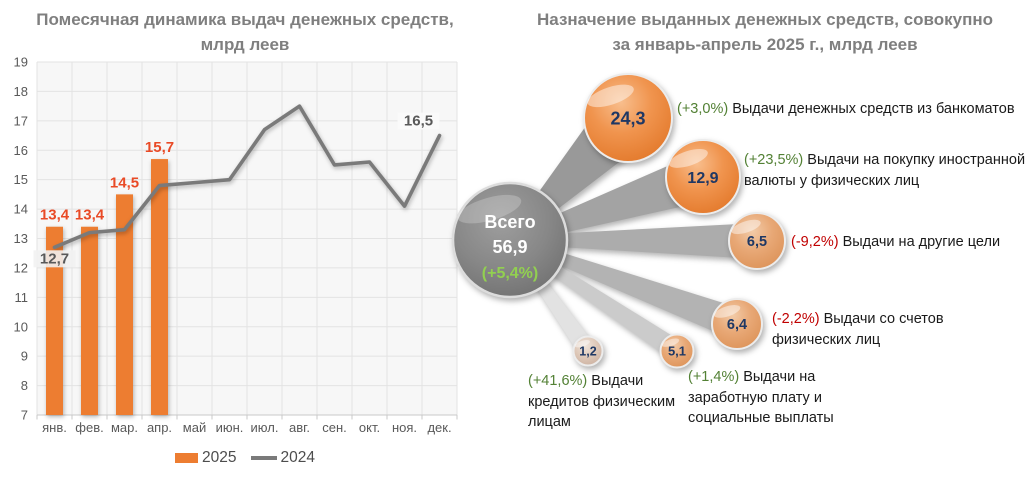  What do you see at coordinates (159, 147) in the screenshot?
I see `bar-data-label: 15,7` at bounding box center [159, 147].